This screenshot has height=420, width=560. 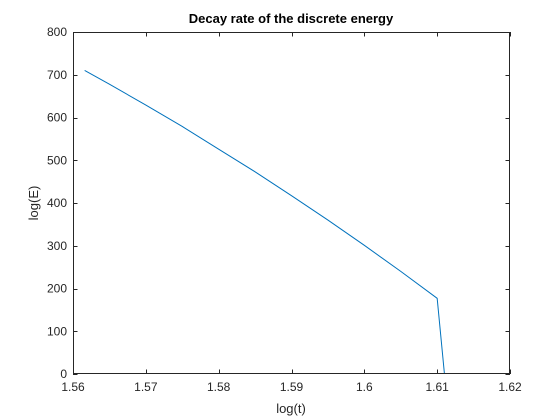 What do you see at coordinates (364, 387) in the screenshot?
I see `x-tick-label: 1.6` at bounding box center [364, 387].